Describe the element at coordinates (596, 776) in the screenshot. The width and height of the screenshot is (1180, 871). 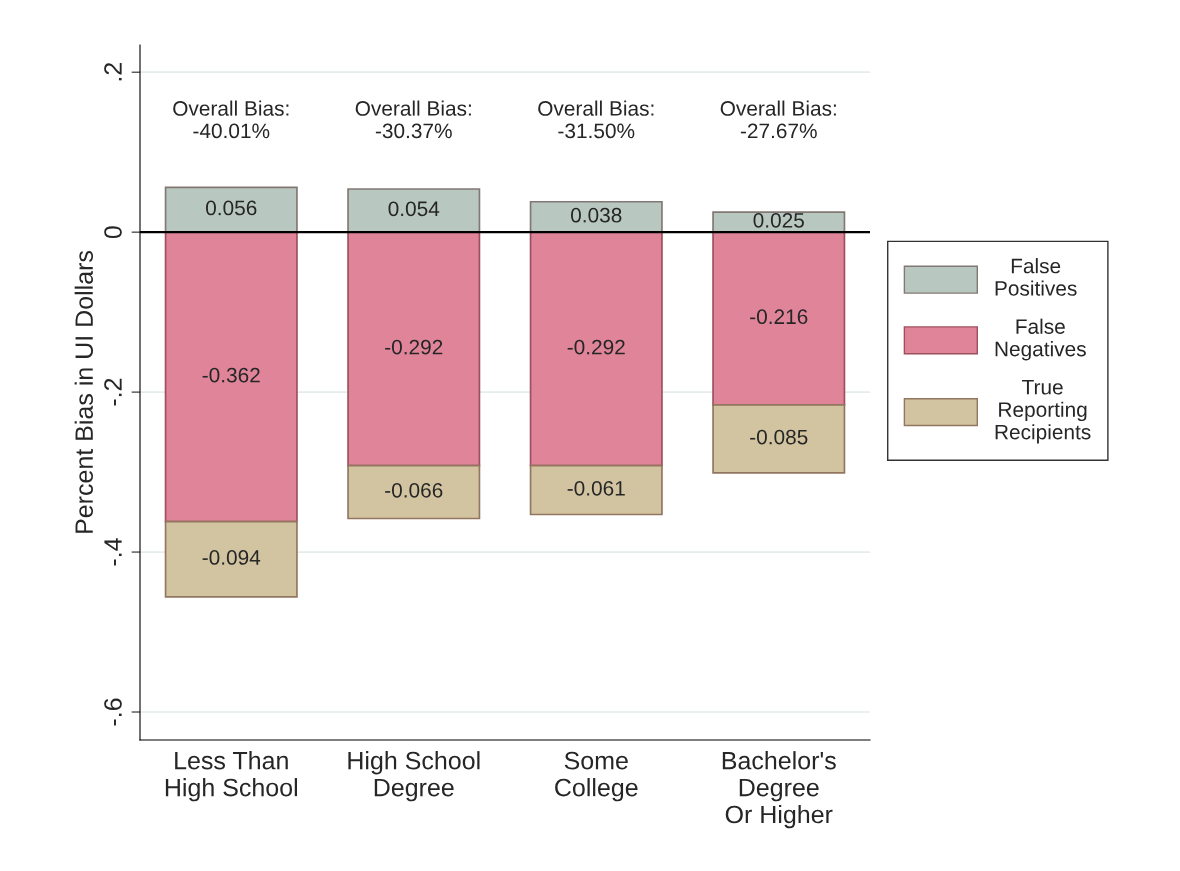
I see `x-tick-label: Some College` at that location.